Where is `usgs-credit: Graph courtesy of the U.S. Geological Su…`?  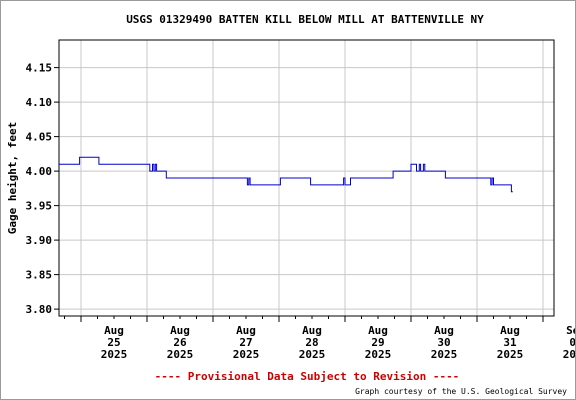
usgs-credit: Graph courtesy of the U.S. Geological Su… is located at coordinates (461, 391).